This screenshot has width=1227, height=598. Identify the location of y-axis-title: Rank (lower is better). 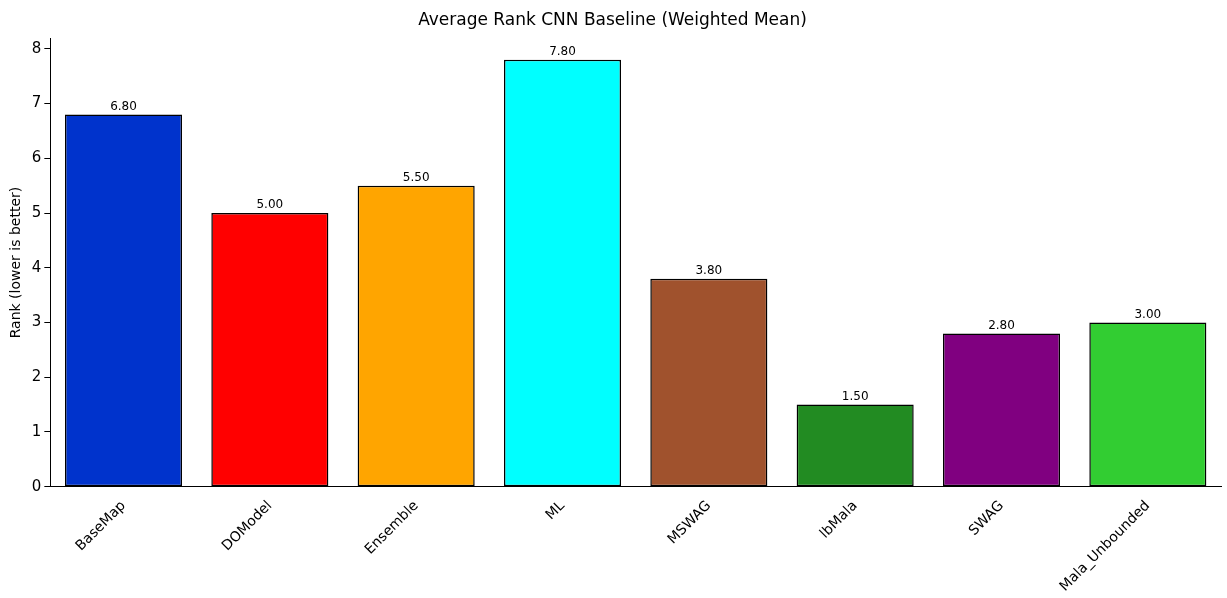
(15, 262).